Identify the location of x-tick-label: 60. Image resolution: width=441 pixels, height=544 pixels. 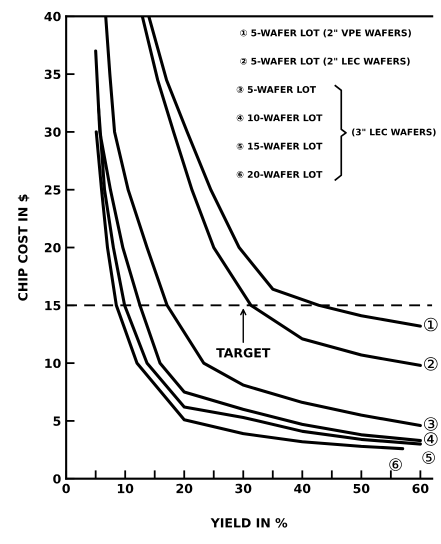
(420, 489).